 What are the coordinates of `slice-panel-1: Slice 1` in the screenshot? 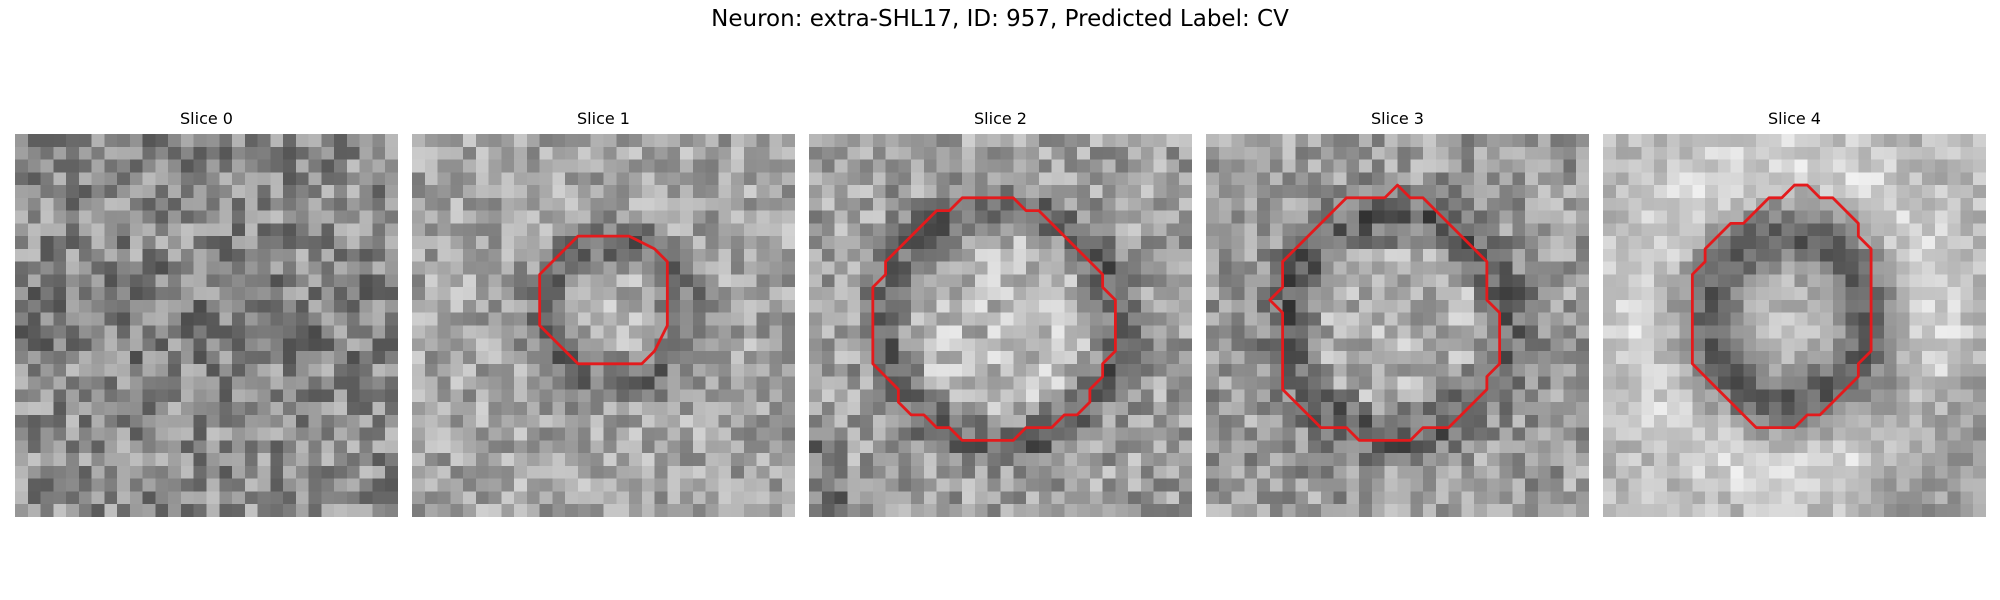 It's located at (603, 312).